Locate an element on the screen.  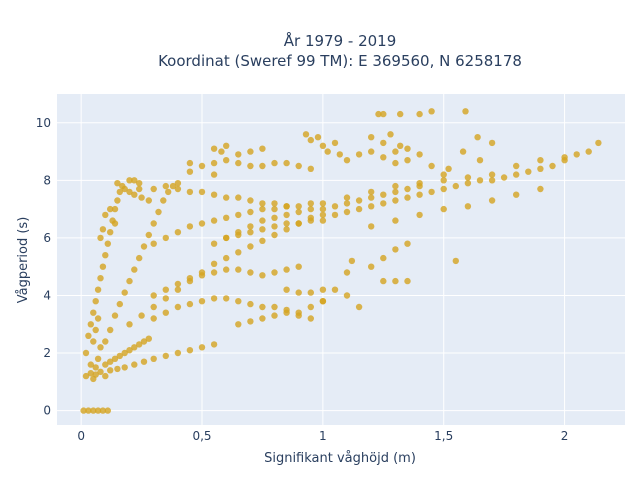
y-tick-label: 6 is located at coordinates (47, 238).